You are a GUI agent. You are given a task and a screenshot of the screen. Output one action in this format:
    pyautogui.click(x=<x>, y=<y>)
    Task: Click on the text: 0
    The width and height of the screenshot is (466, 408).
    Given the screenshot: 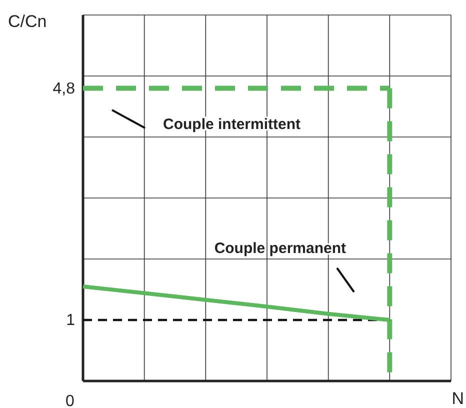 What is the action you would take?
    pyautogui.click(x=70, y=400)
    